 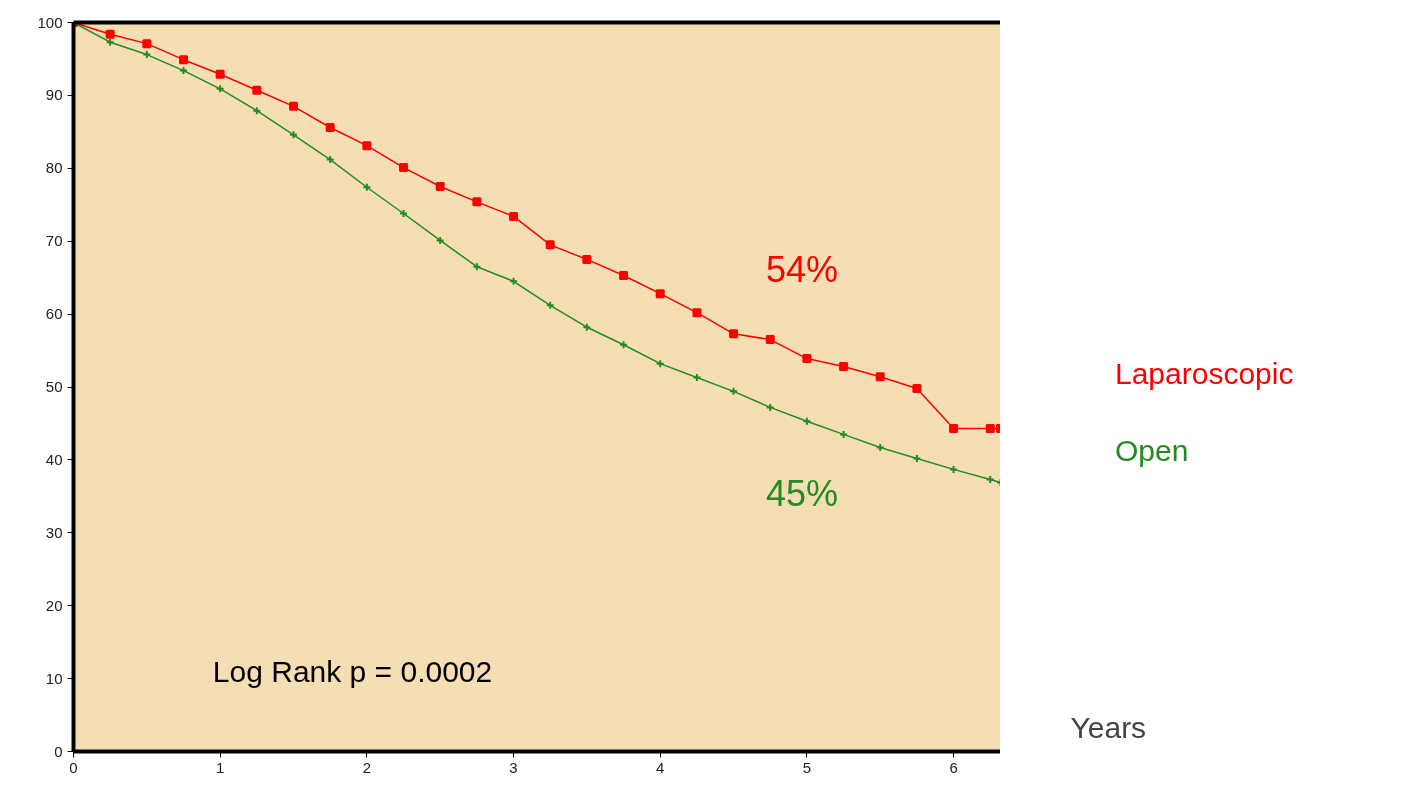 What do you see at coordinates (54, 532) in the screenshot?
I see `y-tick-label: 30` at bounding box center [54, 532].